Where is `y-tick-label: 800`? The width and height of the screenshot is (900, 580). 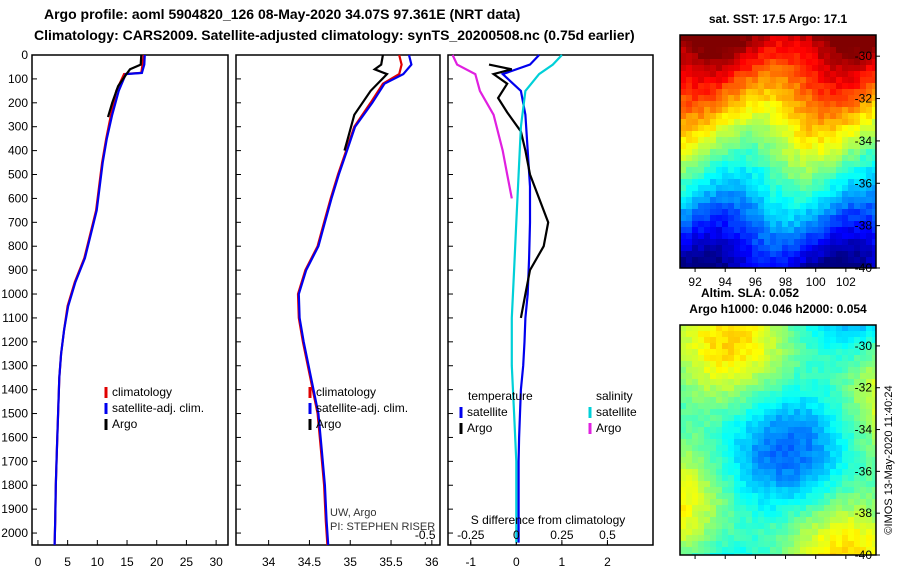
y-tick-label: 800 is located at coordinates (18, 246).